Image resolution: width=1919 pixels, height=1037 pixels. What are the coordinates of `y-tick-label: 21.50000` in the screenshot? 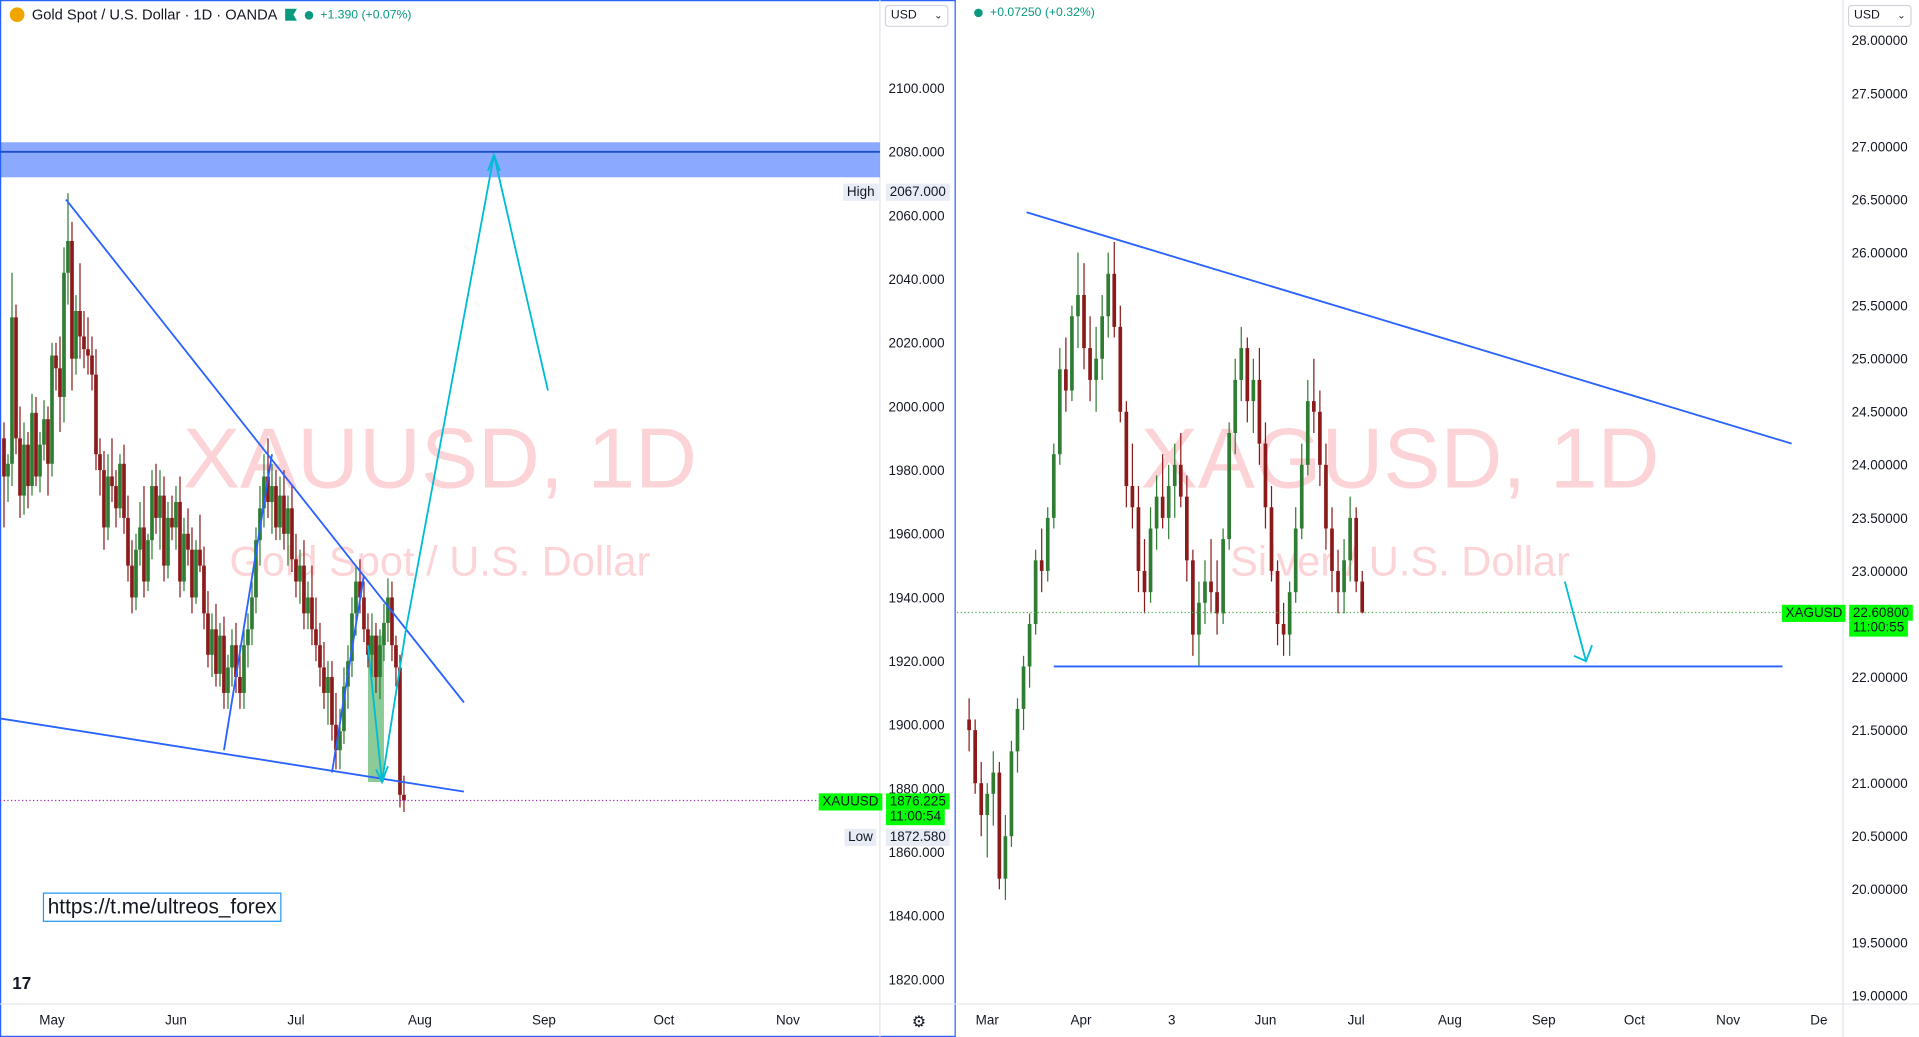 It's located at (1880, 730).